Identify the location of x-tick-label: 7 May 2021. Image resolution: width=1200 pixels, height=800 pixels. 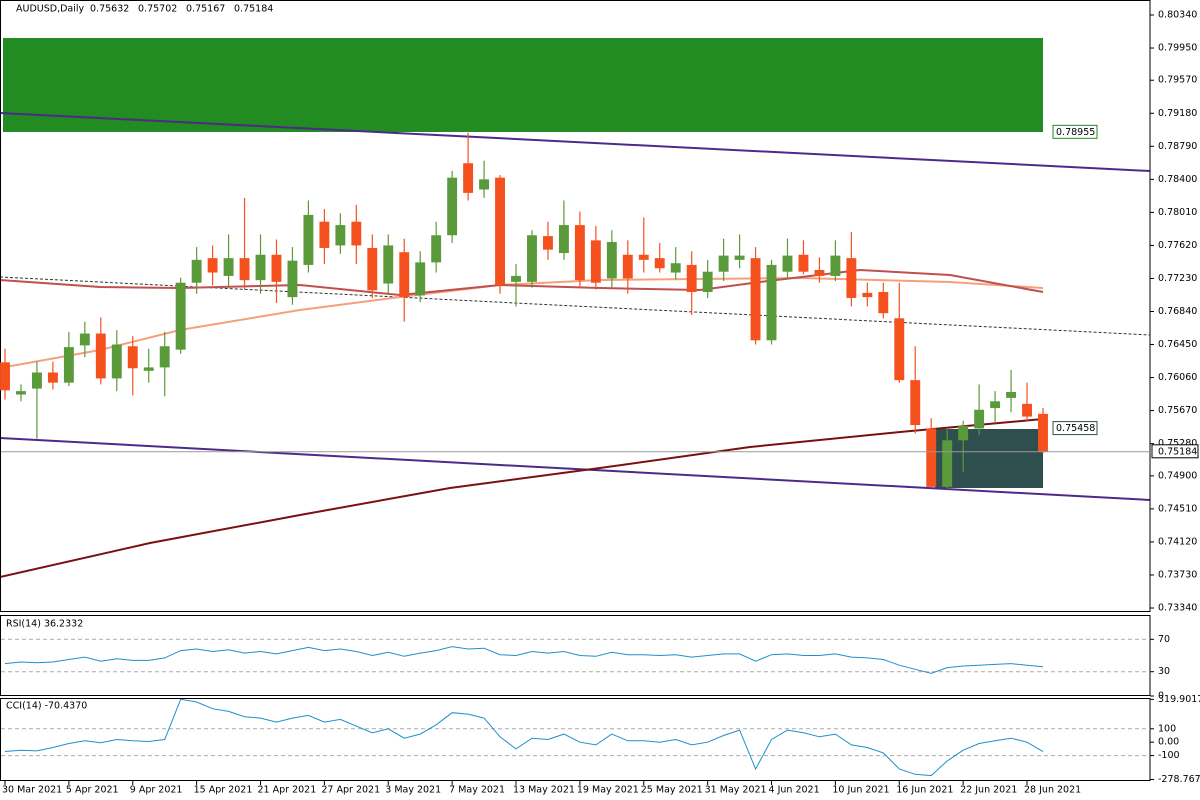
(477, 790).